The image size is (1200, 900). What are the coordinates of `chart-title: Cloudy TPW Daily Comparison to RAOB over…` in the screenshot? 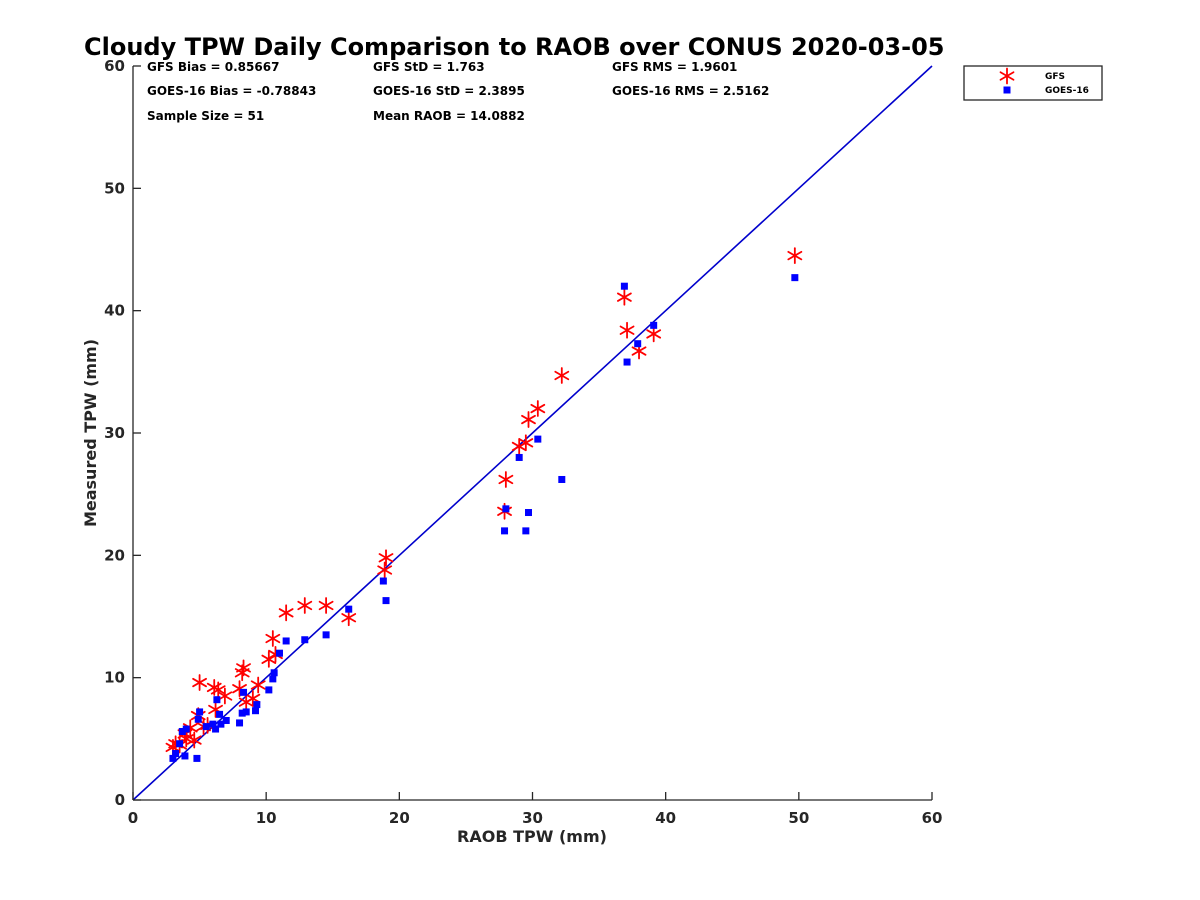 It's located at (514, 47).